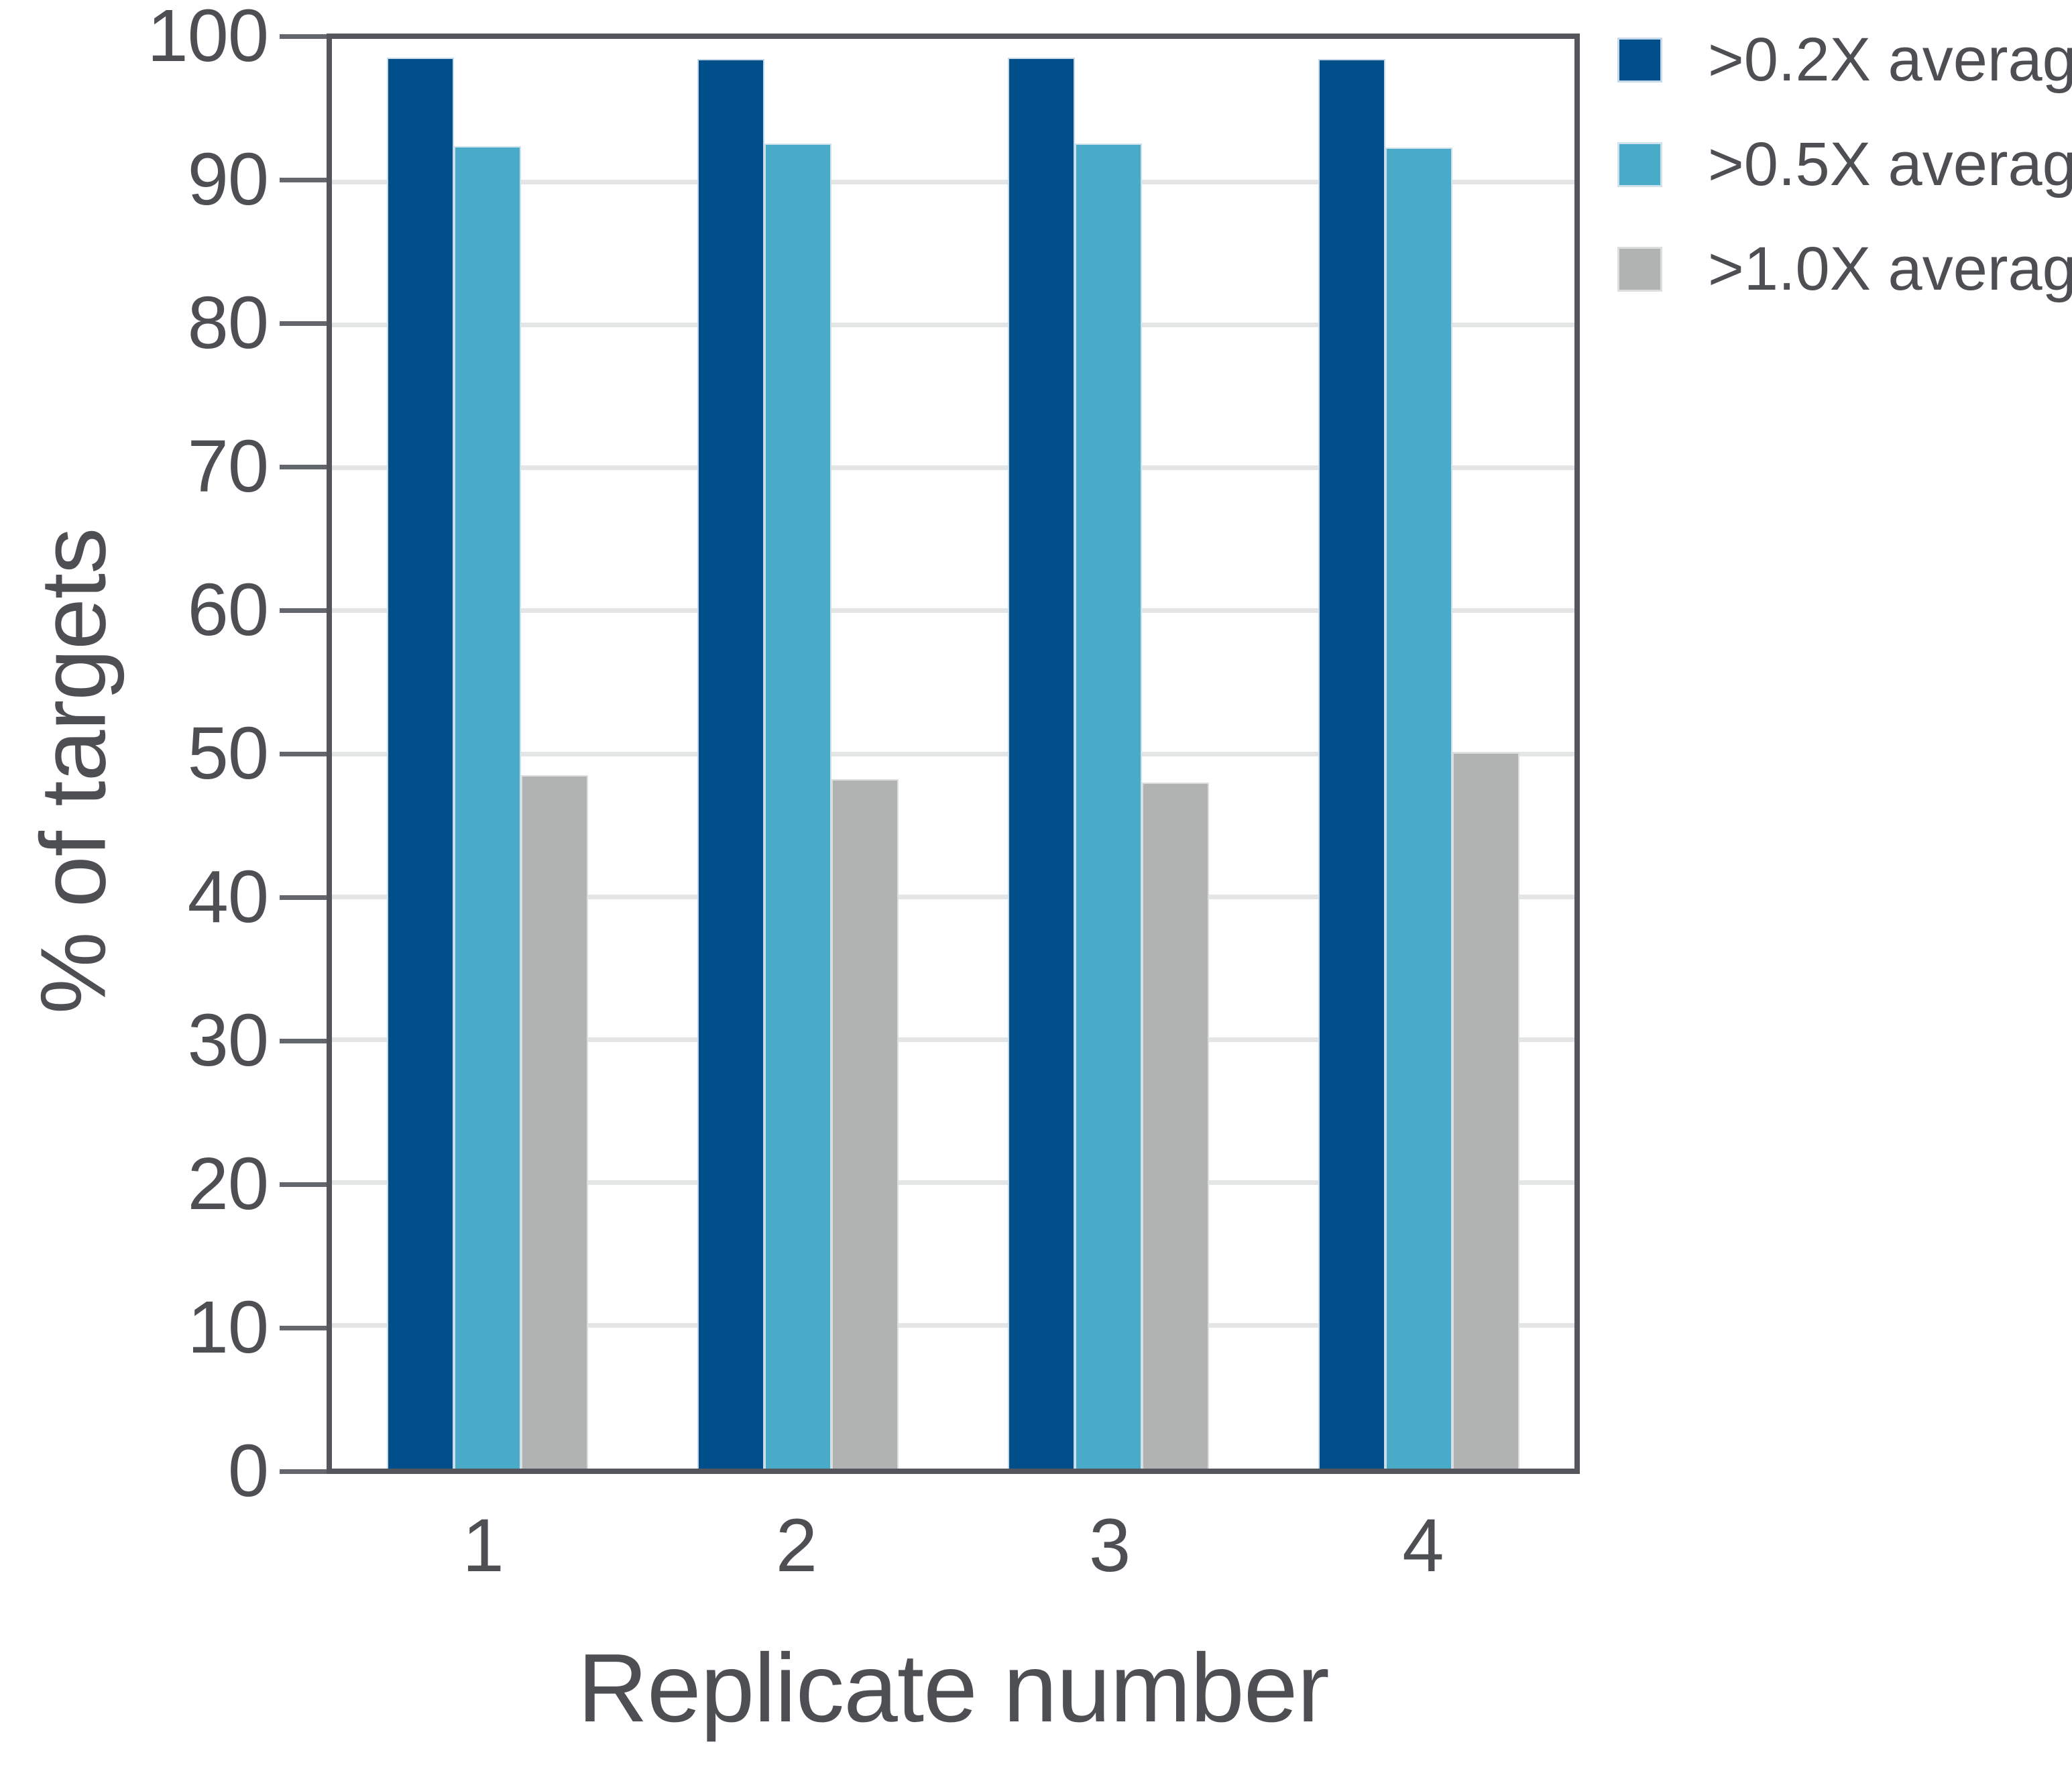 Image resolution: width=2072 pixels, height=1769 pixels. I want to click on y-tick-label-10: 10, so click(228, 1327).